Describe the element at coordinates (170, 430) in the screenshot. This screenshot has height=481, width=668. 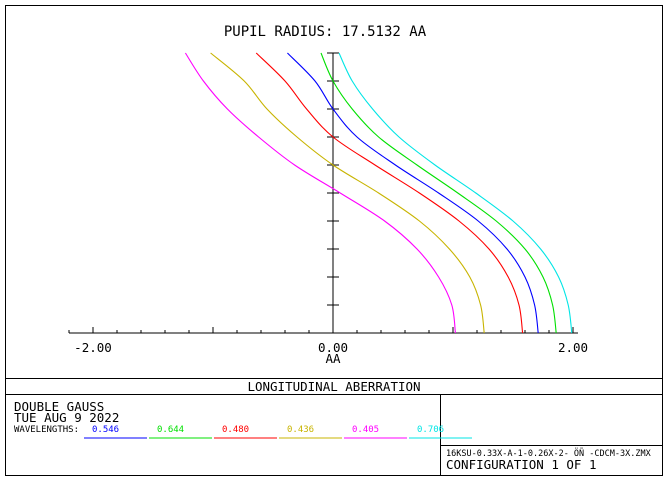
I see `legend-label-0.644: 0.644` at that location.